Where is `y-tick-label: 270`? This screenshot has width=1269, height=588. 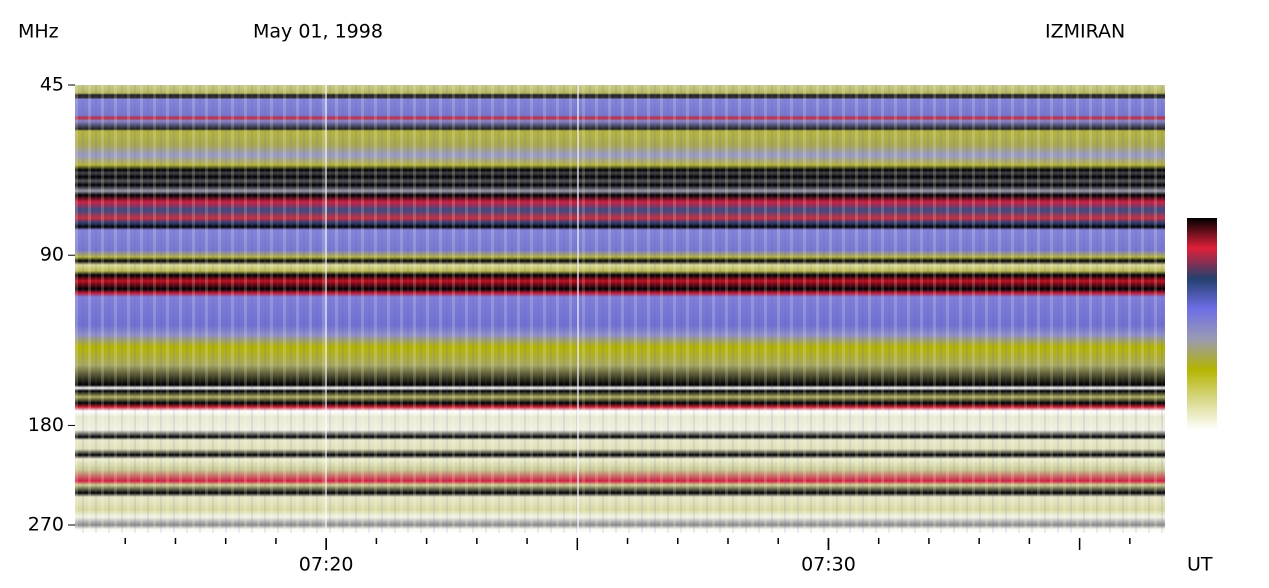
y-tick-label: 270 is located at coordinates (46, 525).